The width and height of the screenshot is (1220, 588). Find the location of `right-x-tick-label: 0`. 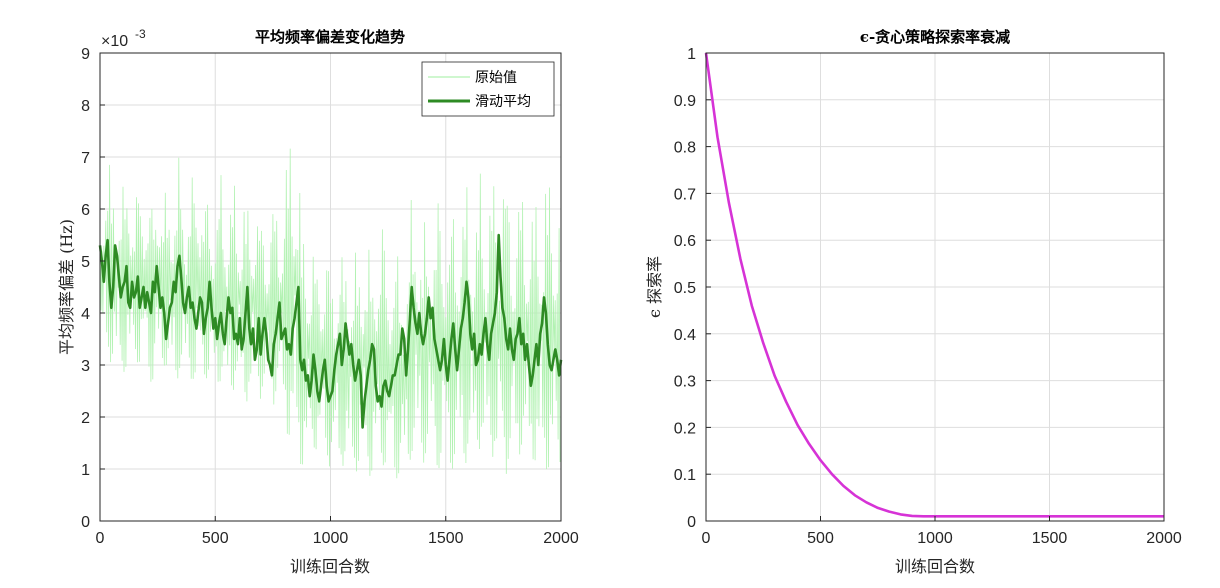

right-x-tick-label: 0 is located at coordinates (706, 538).